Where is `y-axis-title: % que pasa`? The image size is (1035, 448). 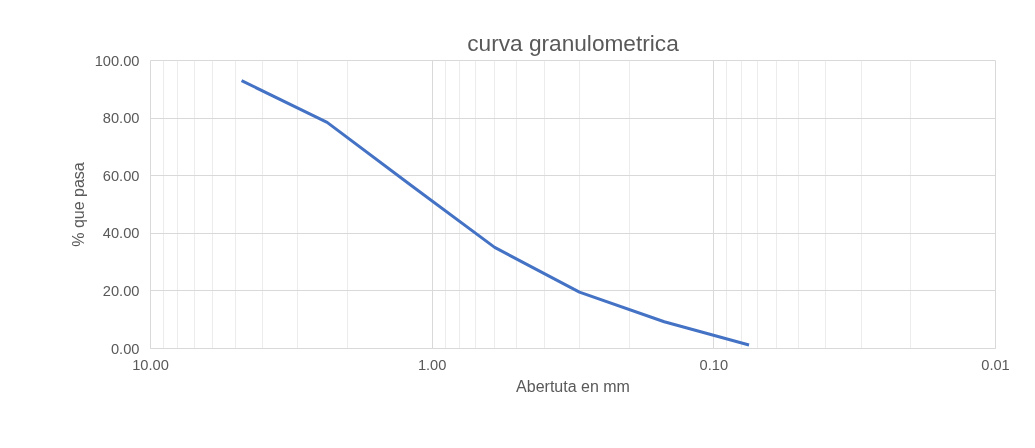
y-axis-title: % que pasa is located at coordinates (78, 204).